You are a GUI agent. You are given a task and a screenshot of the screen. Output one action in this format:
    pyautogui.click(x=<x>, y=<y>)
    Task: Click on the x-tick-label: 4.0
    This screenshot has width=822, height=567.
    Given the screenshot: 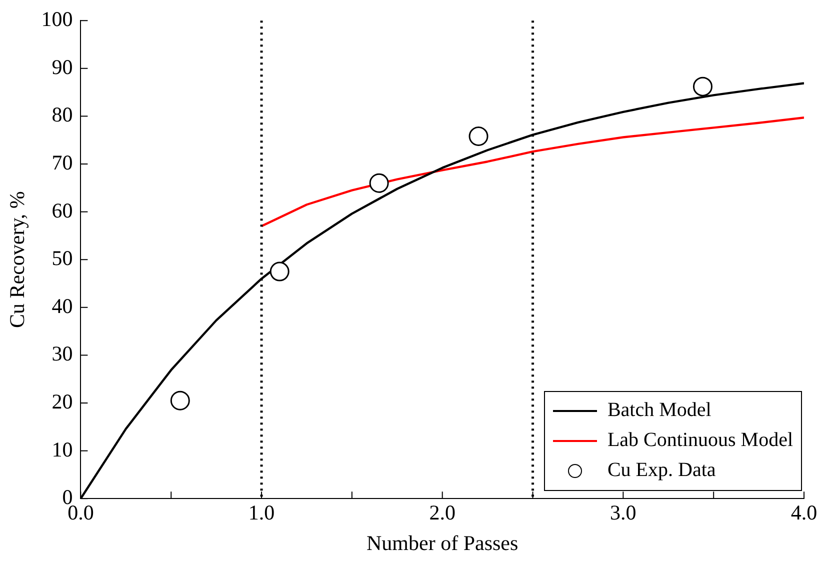 What is the action you would take?
    pyautogui.click(x=804, y=512)
    